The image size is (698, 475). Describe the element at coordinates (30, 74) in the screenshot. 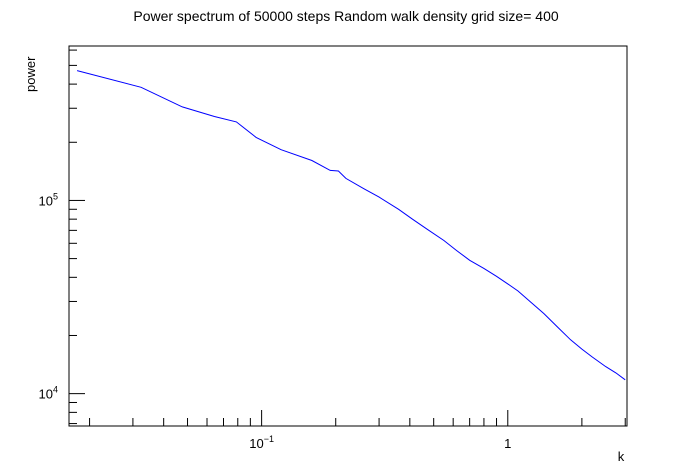

I see `y-axis-label: power` at that location.